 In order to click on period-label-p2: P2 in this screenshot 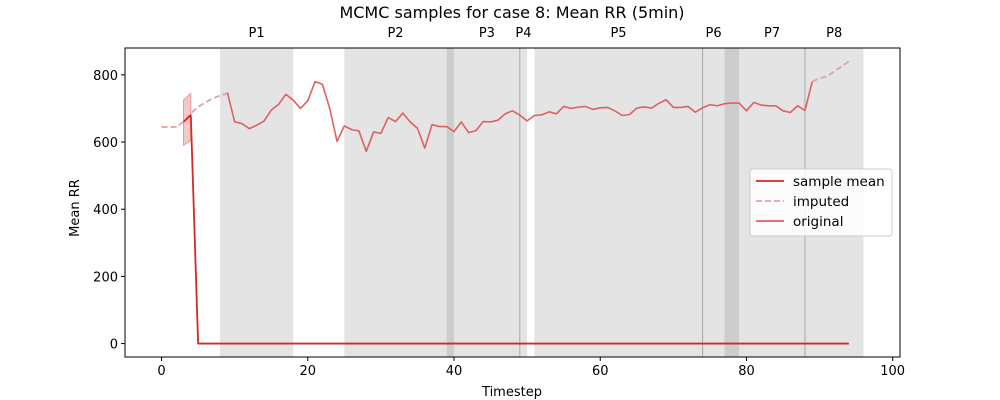, I will do `click(395, 33)`.